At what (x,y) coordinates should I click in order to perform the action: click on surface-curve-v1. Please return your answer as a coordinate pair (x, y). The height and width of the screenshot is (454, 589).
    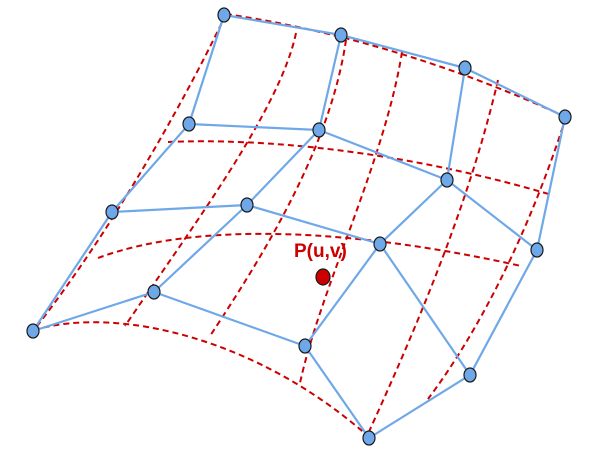
    Looking at the image, I should click on (360, 168).